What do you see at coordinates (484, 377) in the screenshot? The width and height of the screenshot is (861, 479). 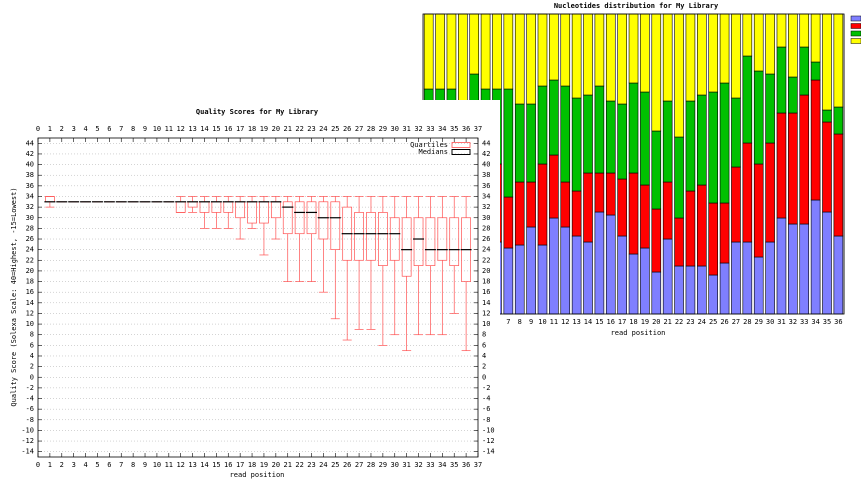 I see `y-tick-label: 0` at bounding box center [484, 377].